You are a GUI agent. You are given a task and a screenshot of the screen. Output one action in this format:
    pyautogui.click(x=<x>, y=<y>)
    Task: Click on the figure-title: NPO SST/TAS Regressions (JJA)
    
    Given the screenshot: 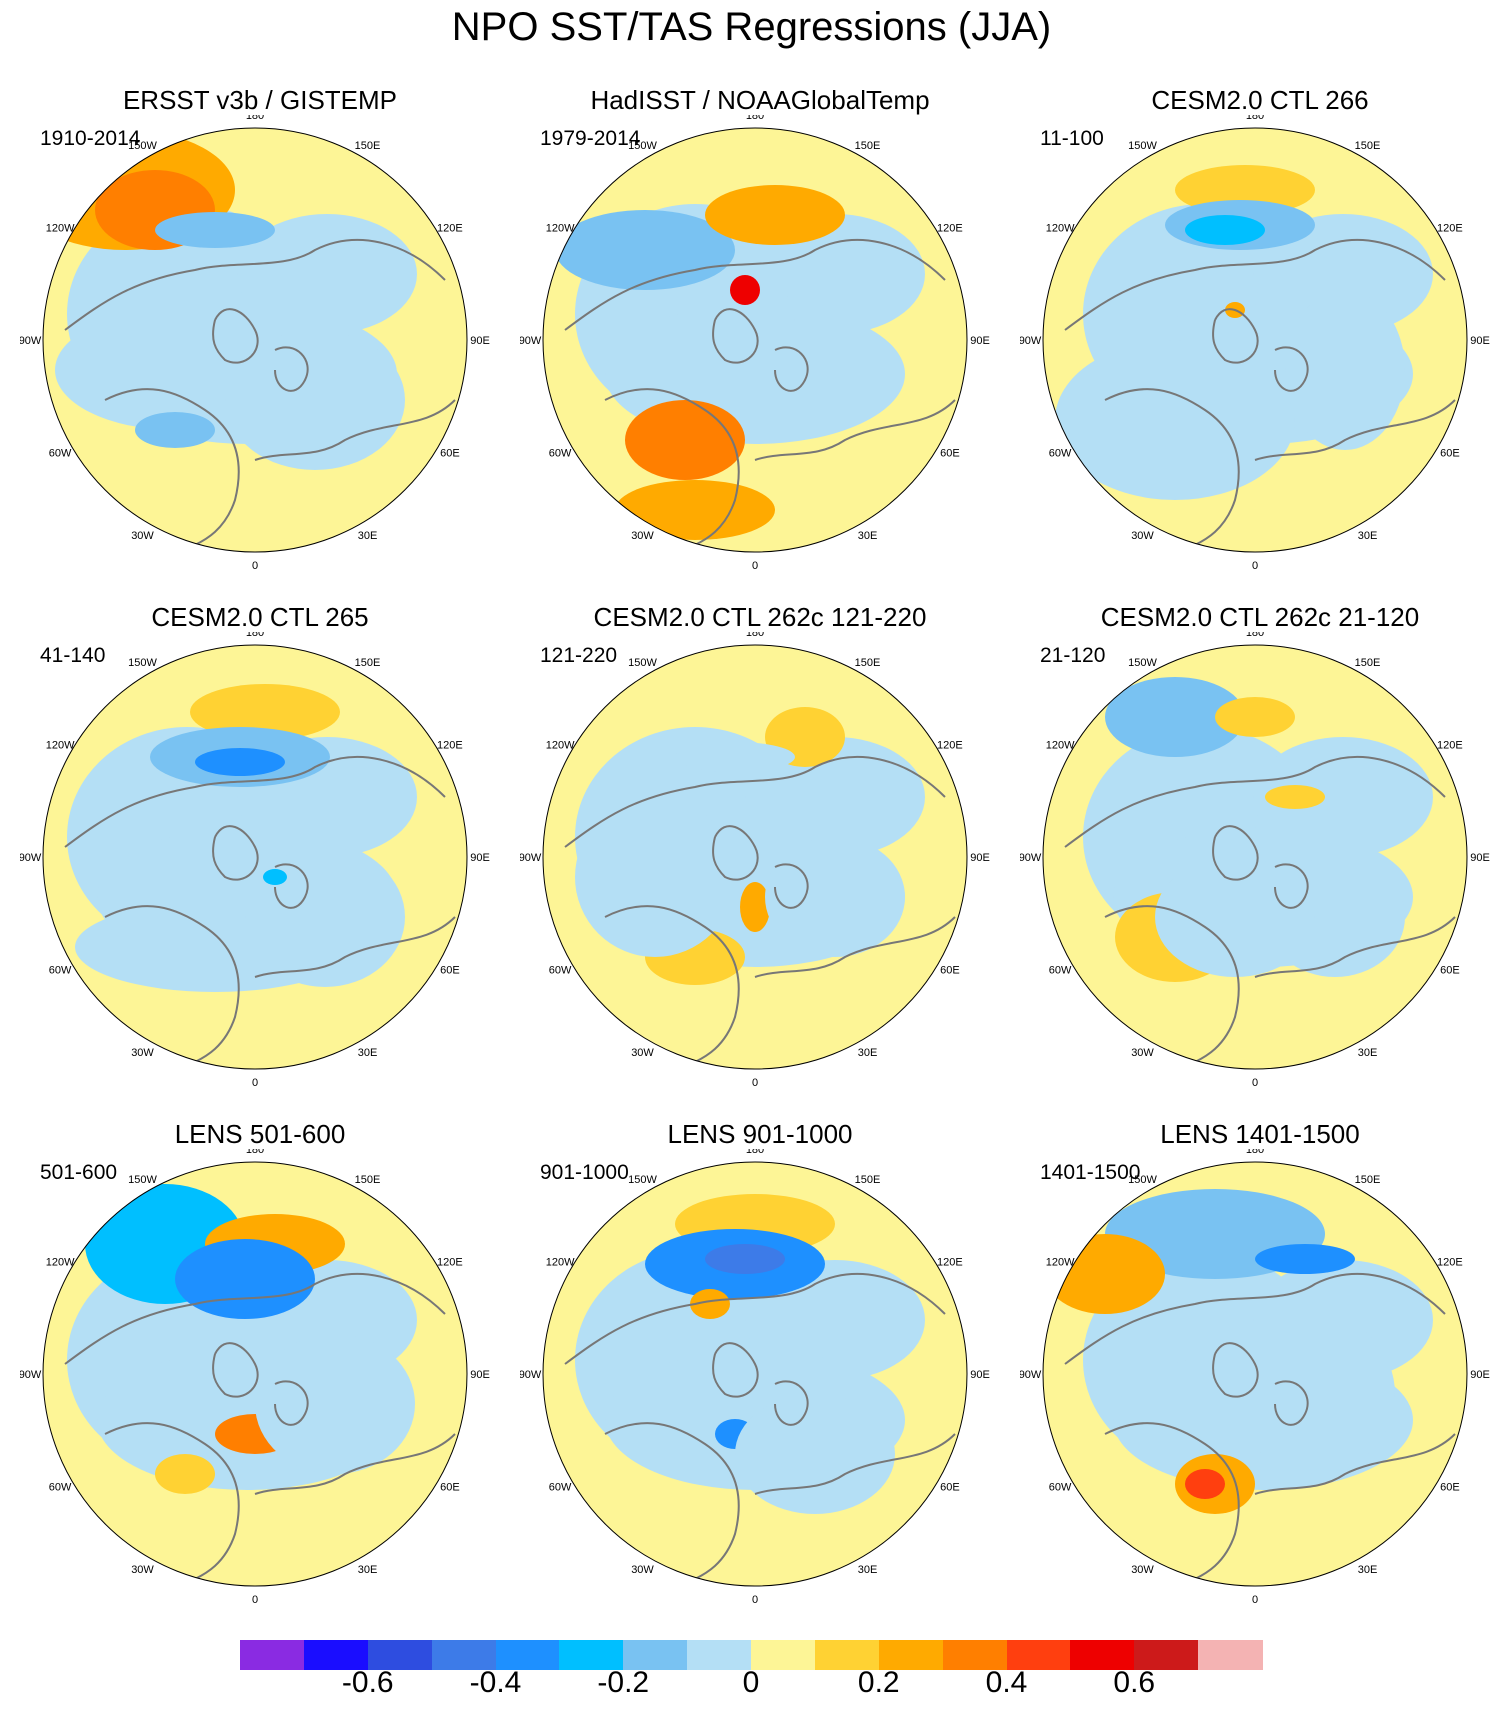 What is the action you would take?
    pyautogui.click(x=751, y=27)
    